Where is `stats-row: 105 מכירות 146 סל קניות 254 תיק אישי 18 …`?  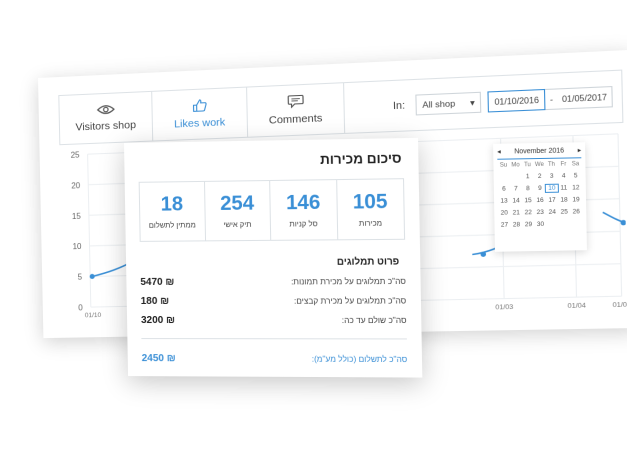
stats-row: 105 מכירות 146 סל קניות 254 תיק אישי 18 … is located at coordinates (272, 210).